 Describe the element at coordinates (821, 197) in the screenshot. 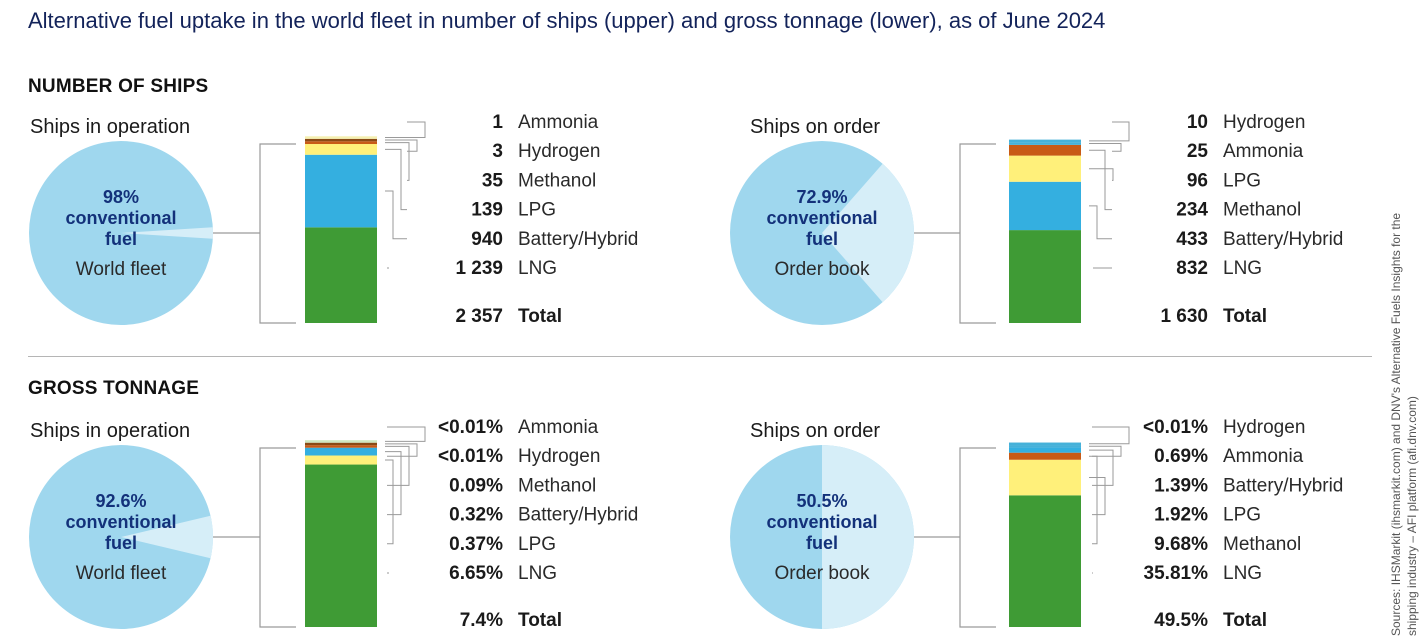

I see `pie-percentage-label: 72.9%` at that location.